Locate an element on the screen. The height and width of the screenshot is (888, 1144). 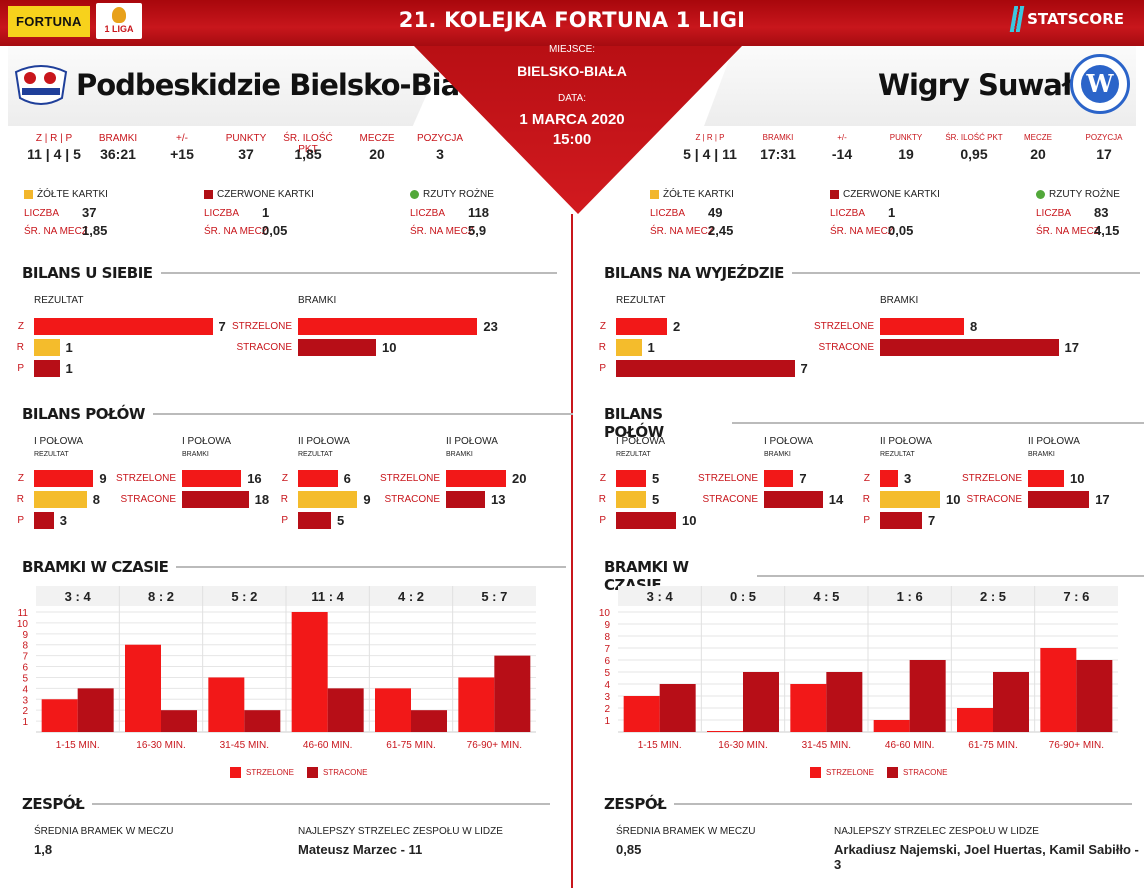
date-label: DATA: is located at coordinates (572, 98).